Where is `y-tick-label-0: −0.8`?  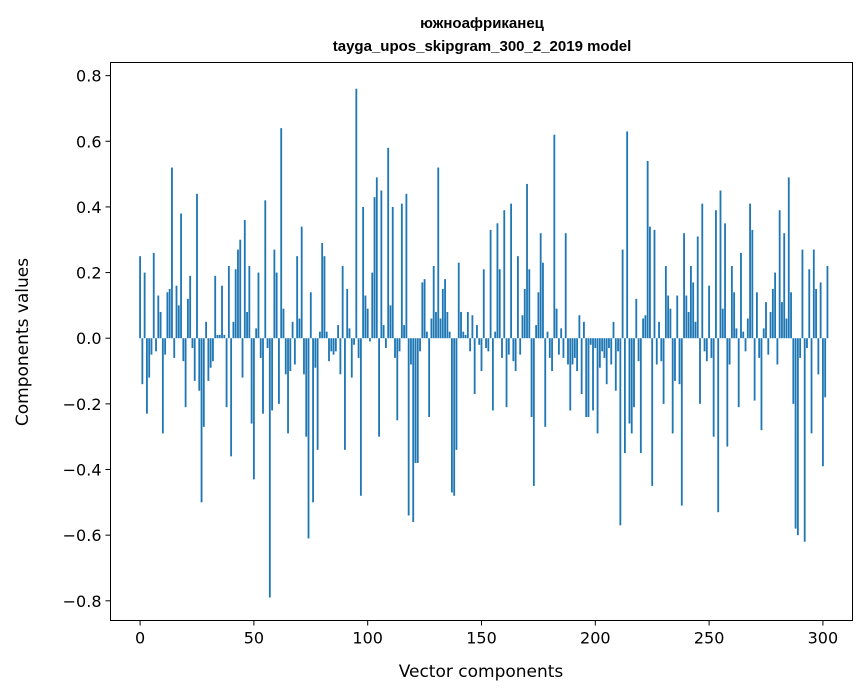 y-tick-label-0: −0.8 is located at coordinates (82, 601).